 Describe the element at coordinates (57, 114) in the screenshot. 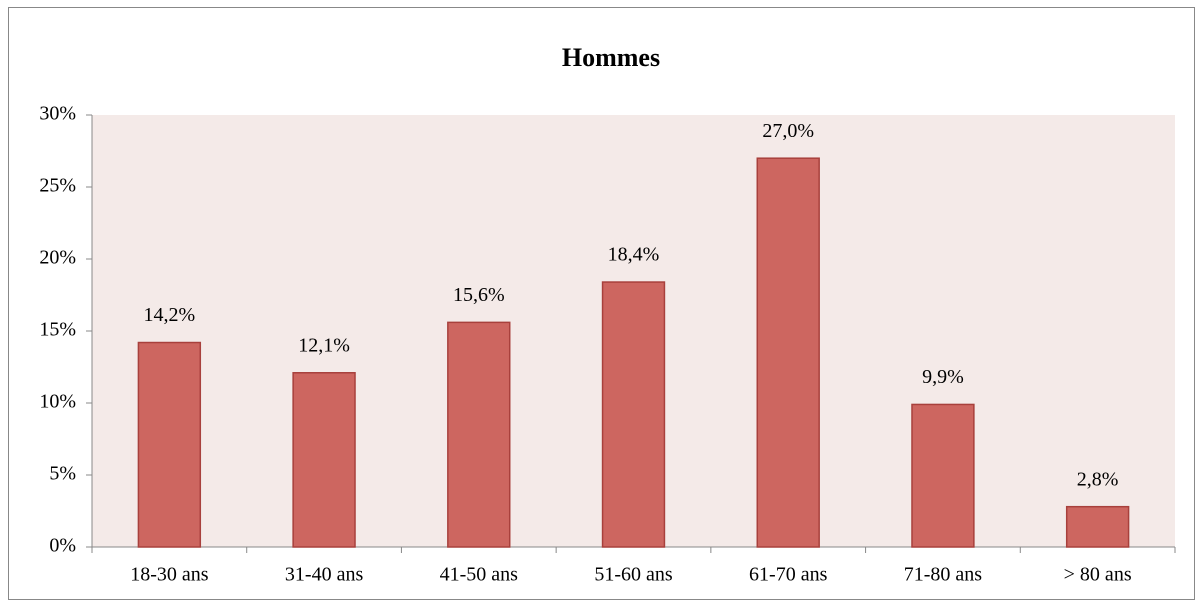

I see `y-tick-label: 30%` at that location.